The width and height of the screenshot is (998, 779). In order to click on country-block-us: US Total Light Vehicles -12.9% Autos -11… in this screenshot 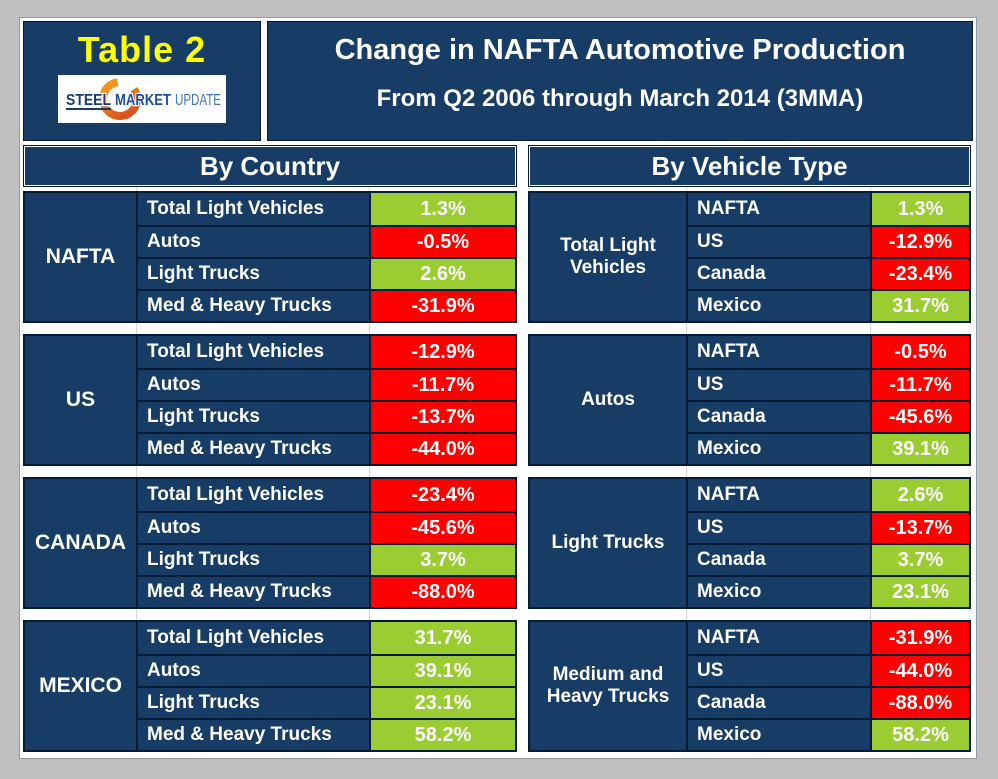, I will do `click(270, 400)`.